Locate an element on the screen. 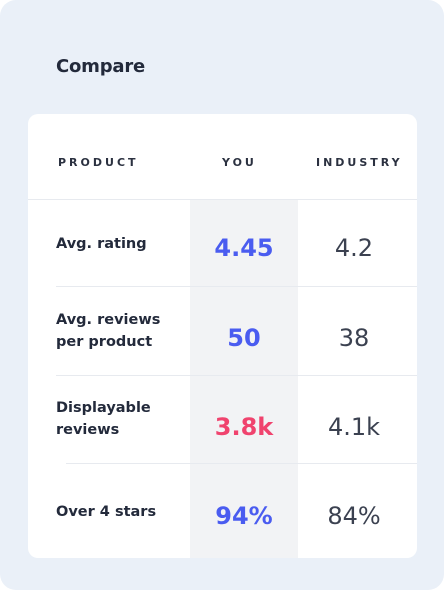  panel-title: Compare is located at coordinates (101, 66).